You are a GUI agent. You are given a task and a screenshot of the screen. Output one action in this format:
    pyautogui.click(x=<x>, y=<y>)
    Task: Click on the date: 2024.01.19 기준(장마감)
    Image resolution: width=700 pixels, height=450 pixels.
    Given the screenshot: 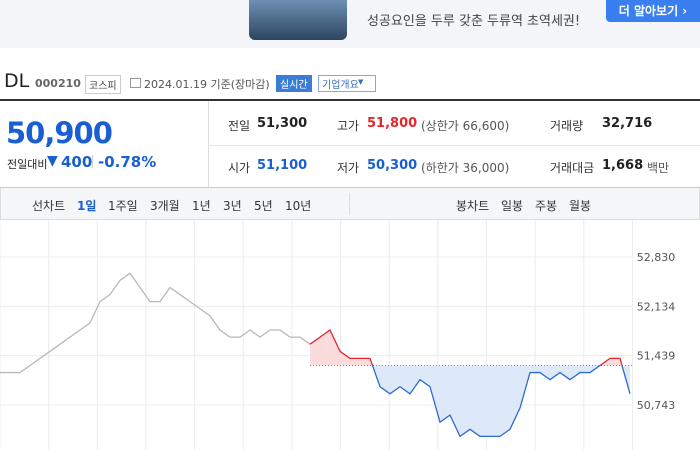 What is the action you would take?
    pyautogui.click(x=207, y=84)
    